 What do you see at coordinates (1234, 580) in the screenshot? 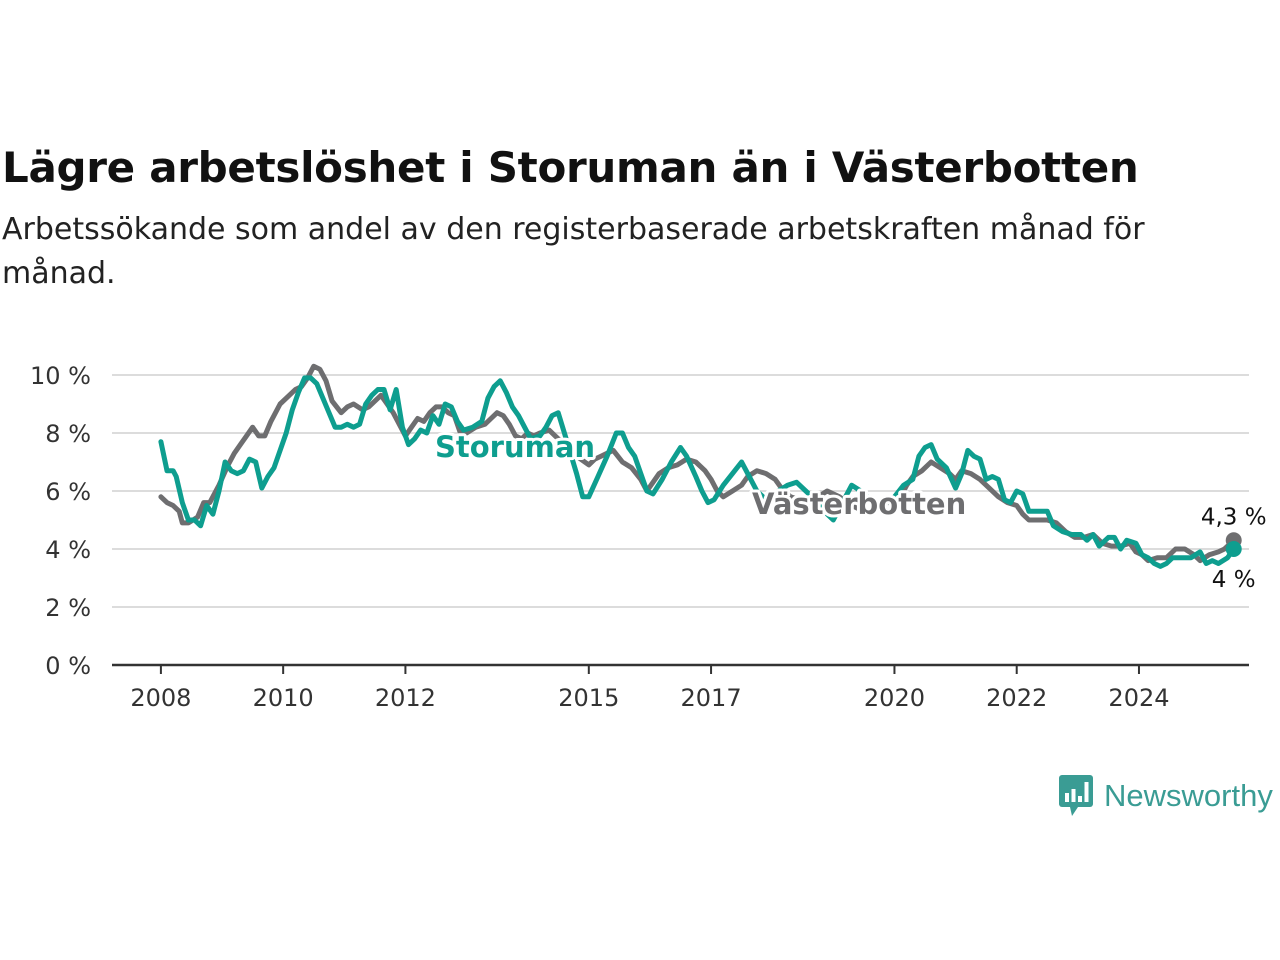
I see `end-value-label-storuman: 4 %` at bounding box center [1234, 580].